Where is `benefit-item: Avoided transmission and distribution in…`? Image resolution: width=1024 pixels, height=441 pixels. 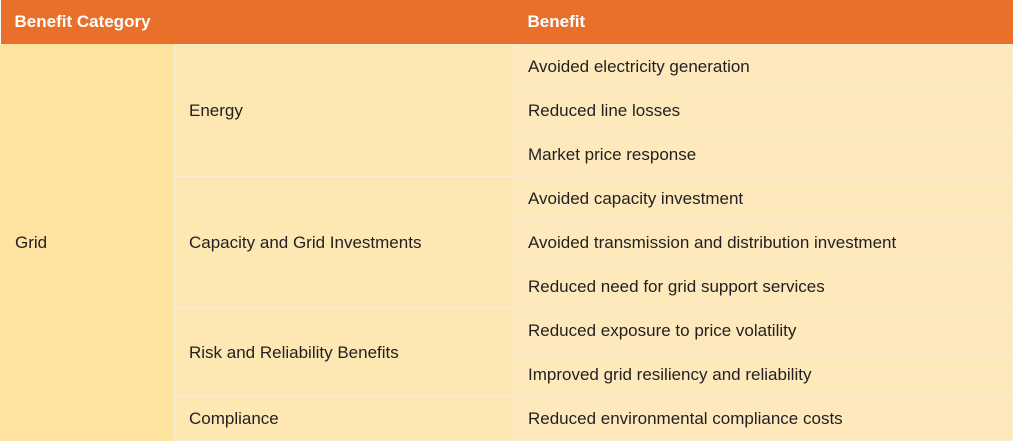
benefit-item: Avoided transmission and distribution in… is located at coordinates (763, 242).